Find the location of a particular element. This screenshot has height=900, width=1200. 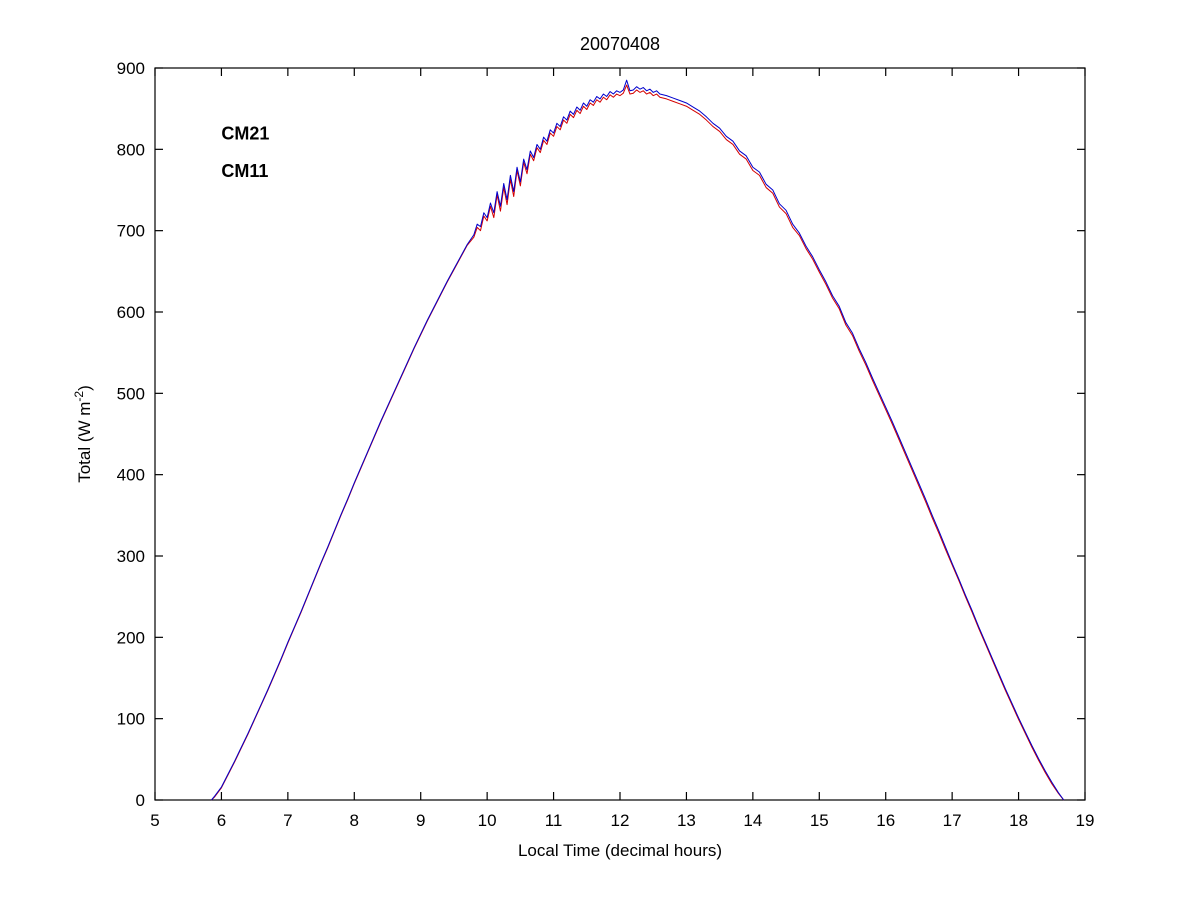

x-tick-label: 14 is located at coordinates (752, 820).